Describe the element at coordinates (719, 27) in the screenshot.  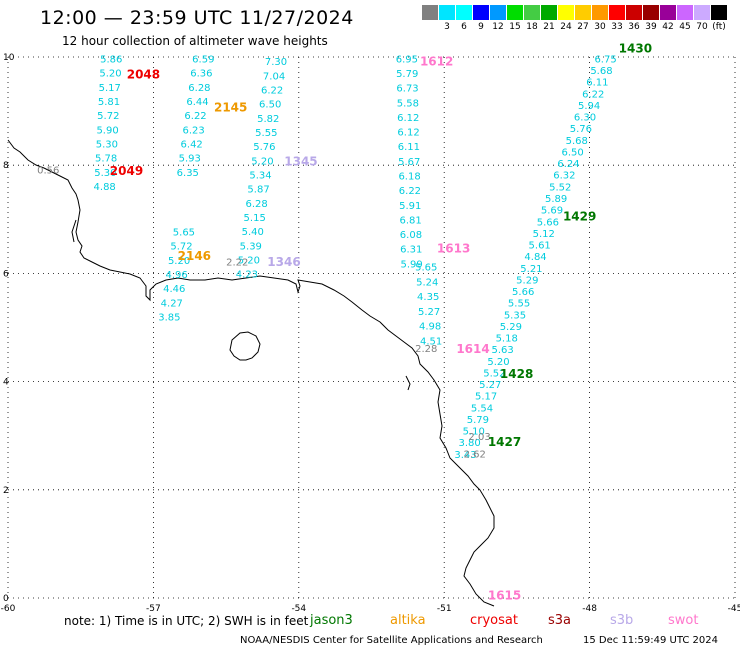
I see `scale-label: (ft)` at that location.